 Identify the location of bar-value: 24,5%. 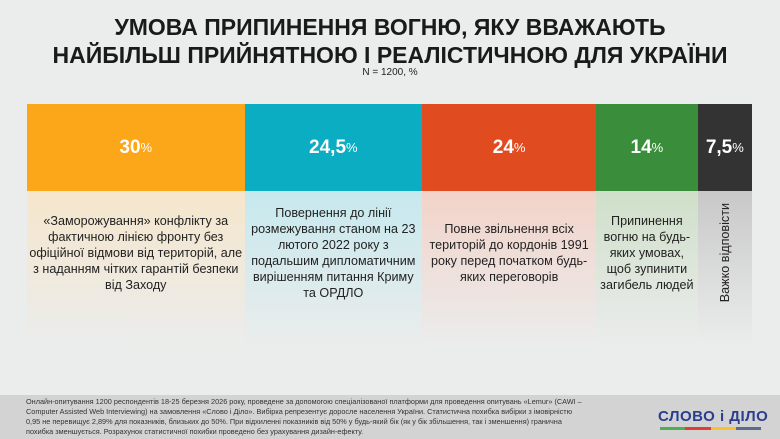
(333, 147).